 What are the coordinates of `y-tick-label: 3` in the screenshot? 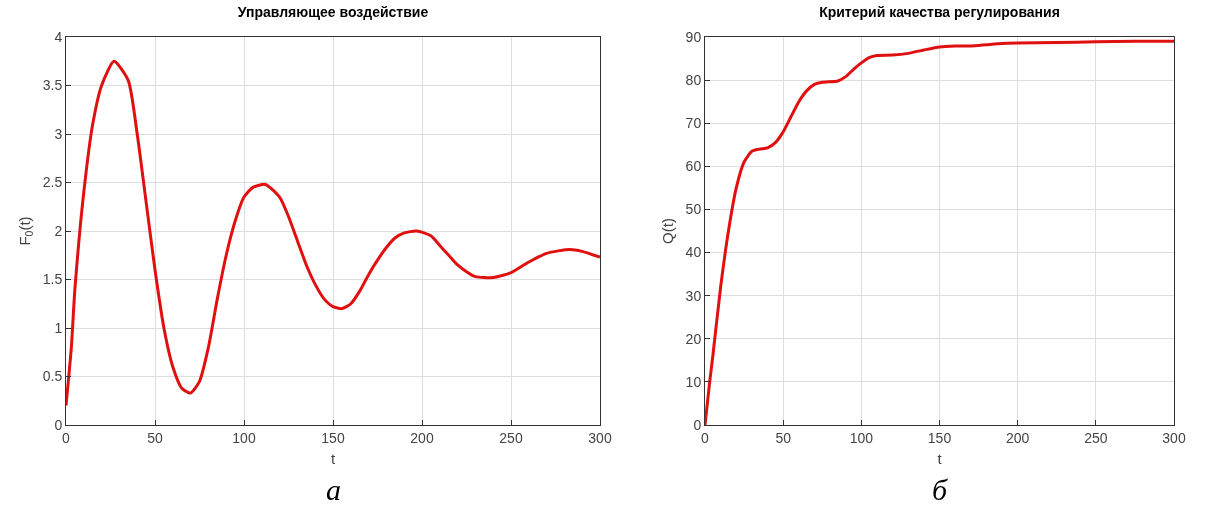 It's located at (58, 133).